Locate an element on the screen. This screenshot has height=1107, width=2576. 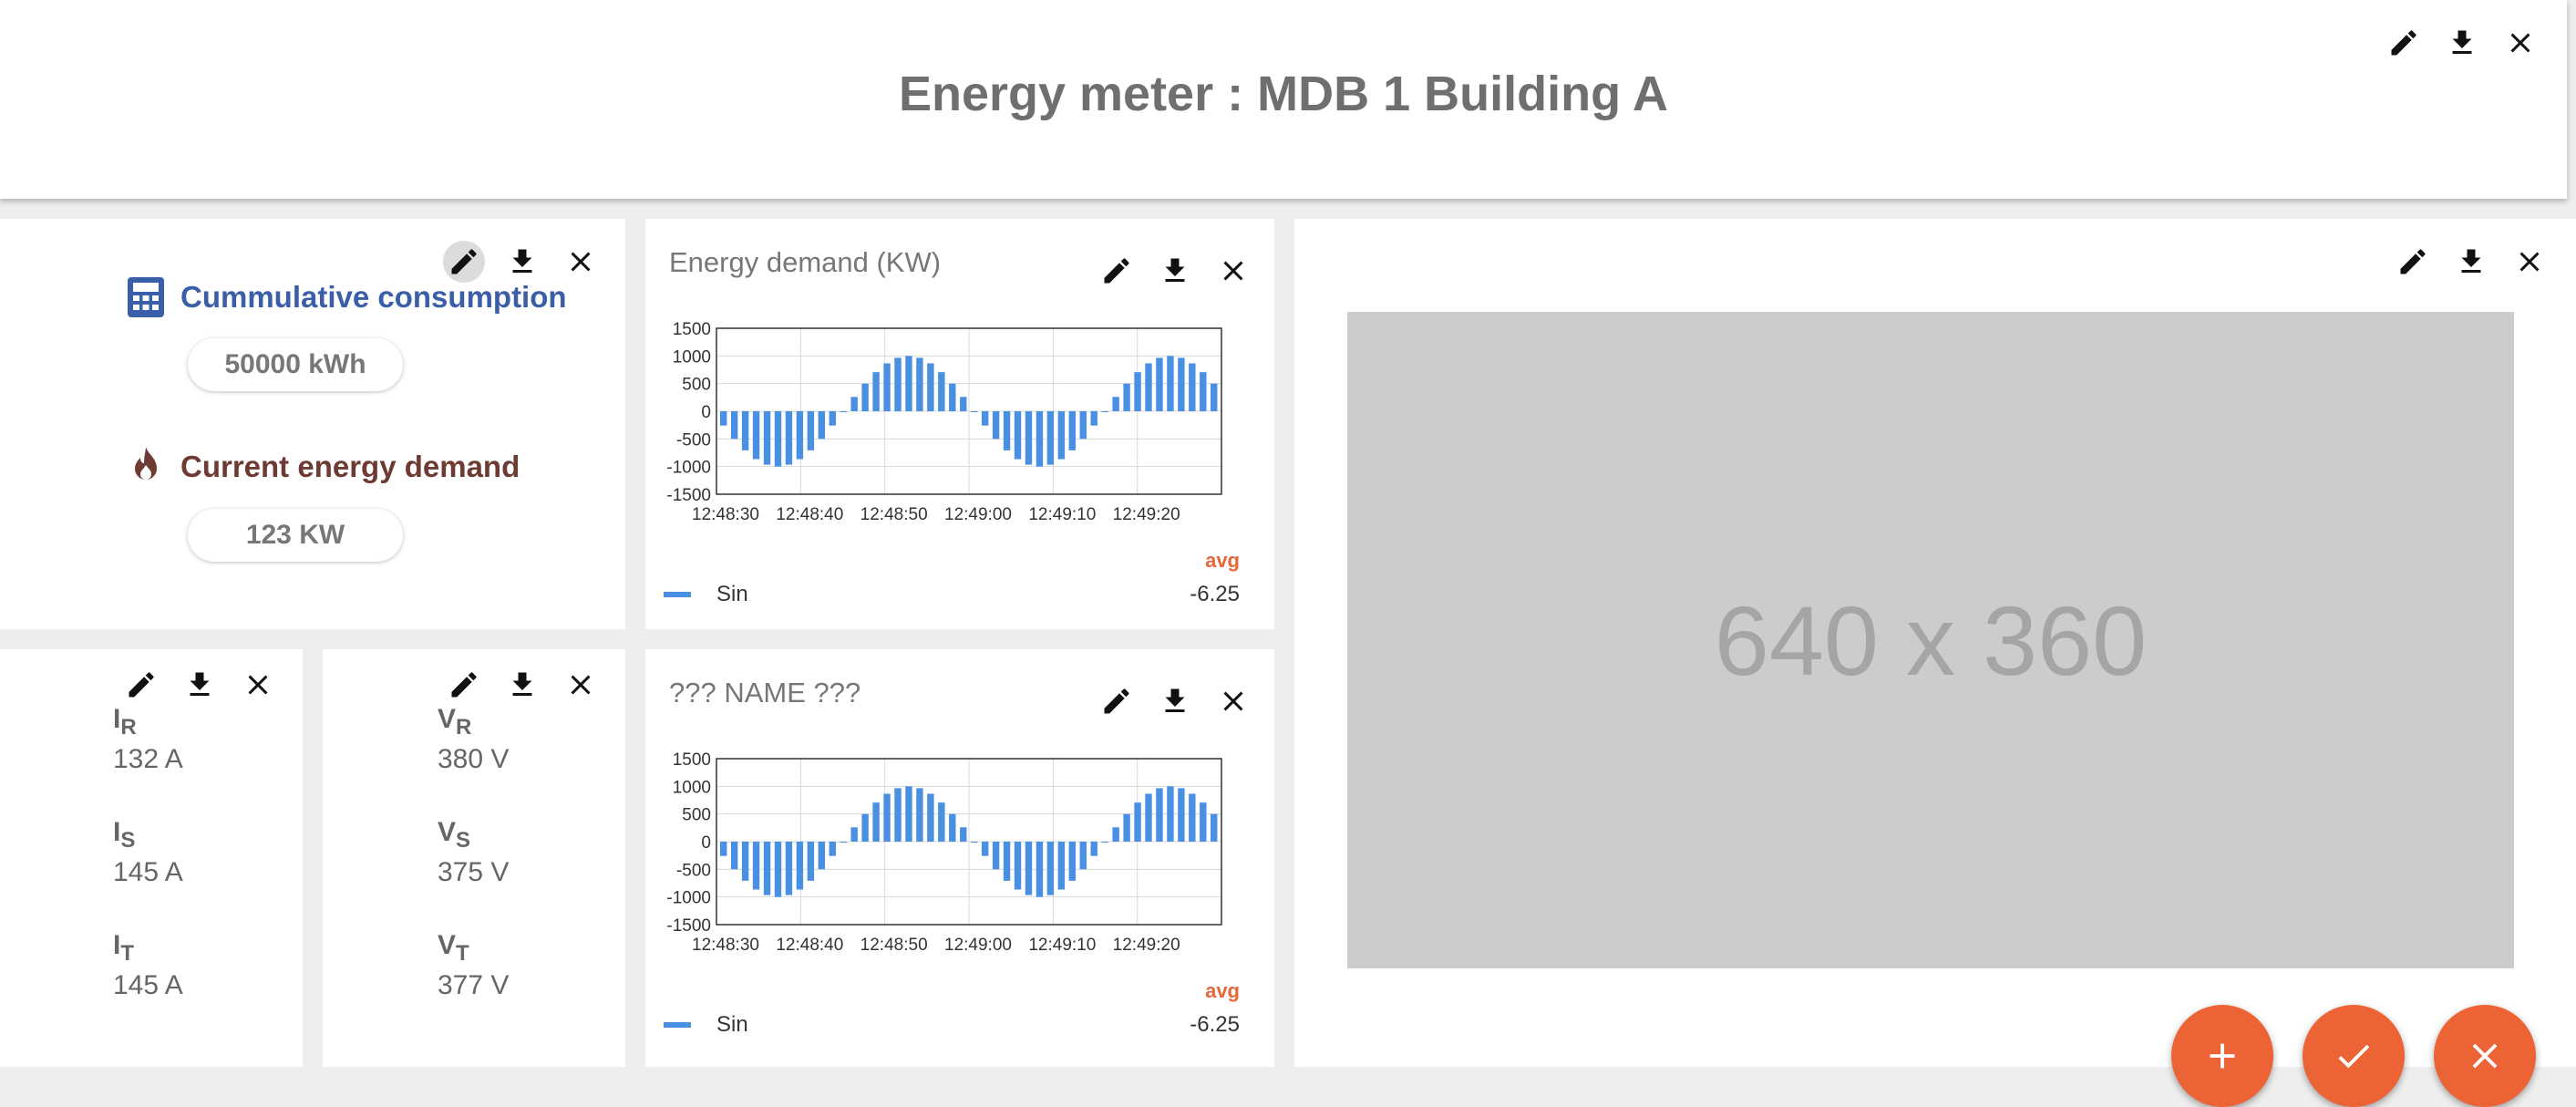
add-fab-button is located at coordinates (2222, 1056).